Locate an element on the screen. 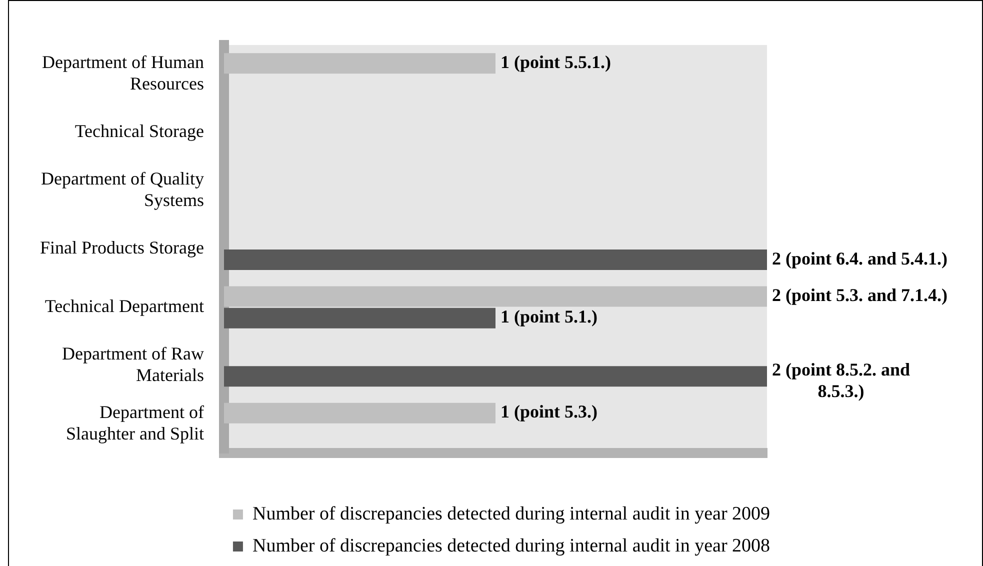  y-tick-label: Technical Storage is located at coordinates (139, 131).